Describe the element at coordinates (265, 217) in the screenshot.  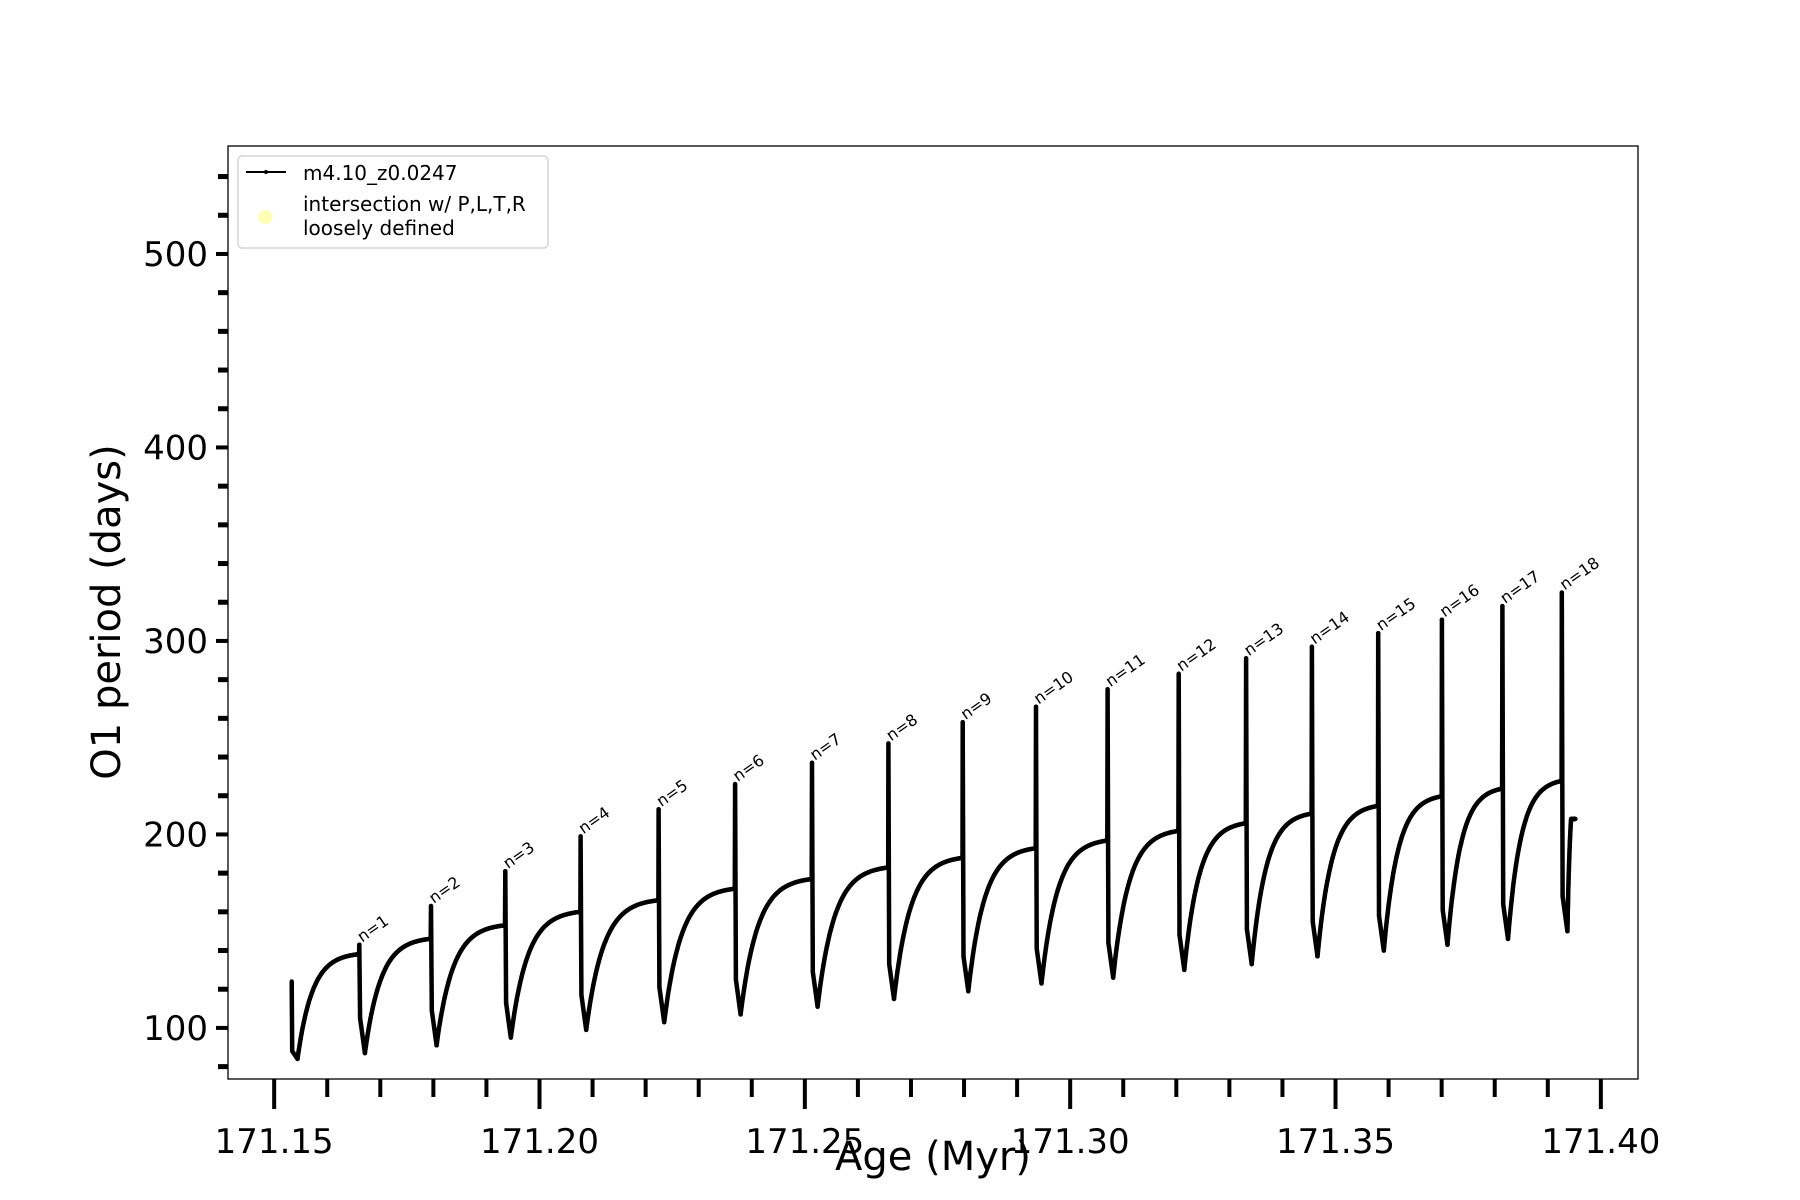
I see `legend-yellow-circle-icon` at that location.